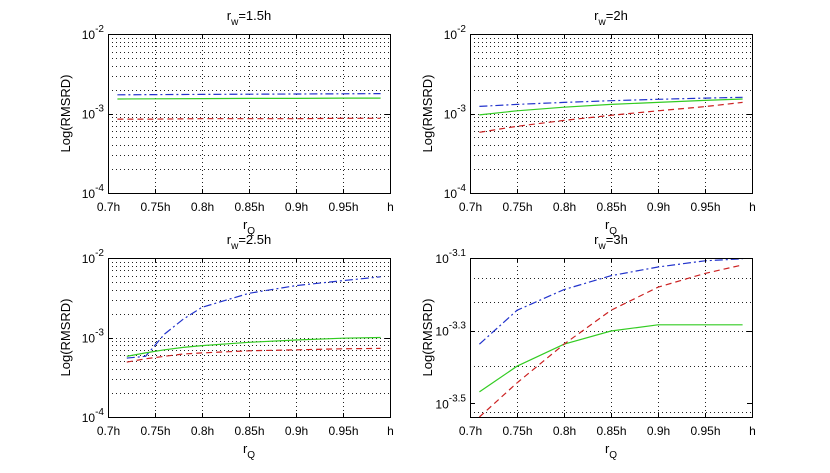 This screenshot has height=473, width=830. I want to click on y-tick-label: 10-3.1, so click(450, 257).